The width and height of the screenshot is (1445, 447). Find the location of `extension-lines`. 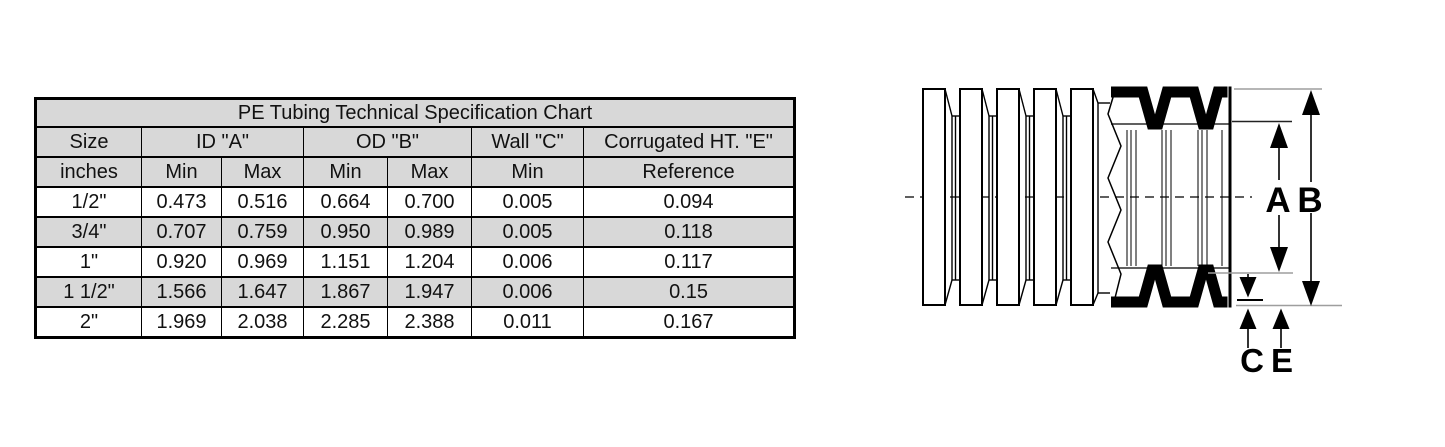

extension-lines is located at coordinates (1275, 197).